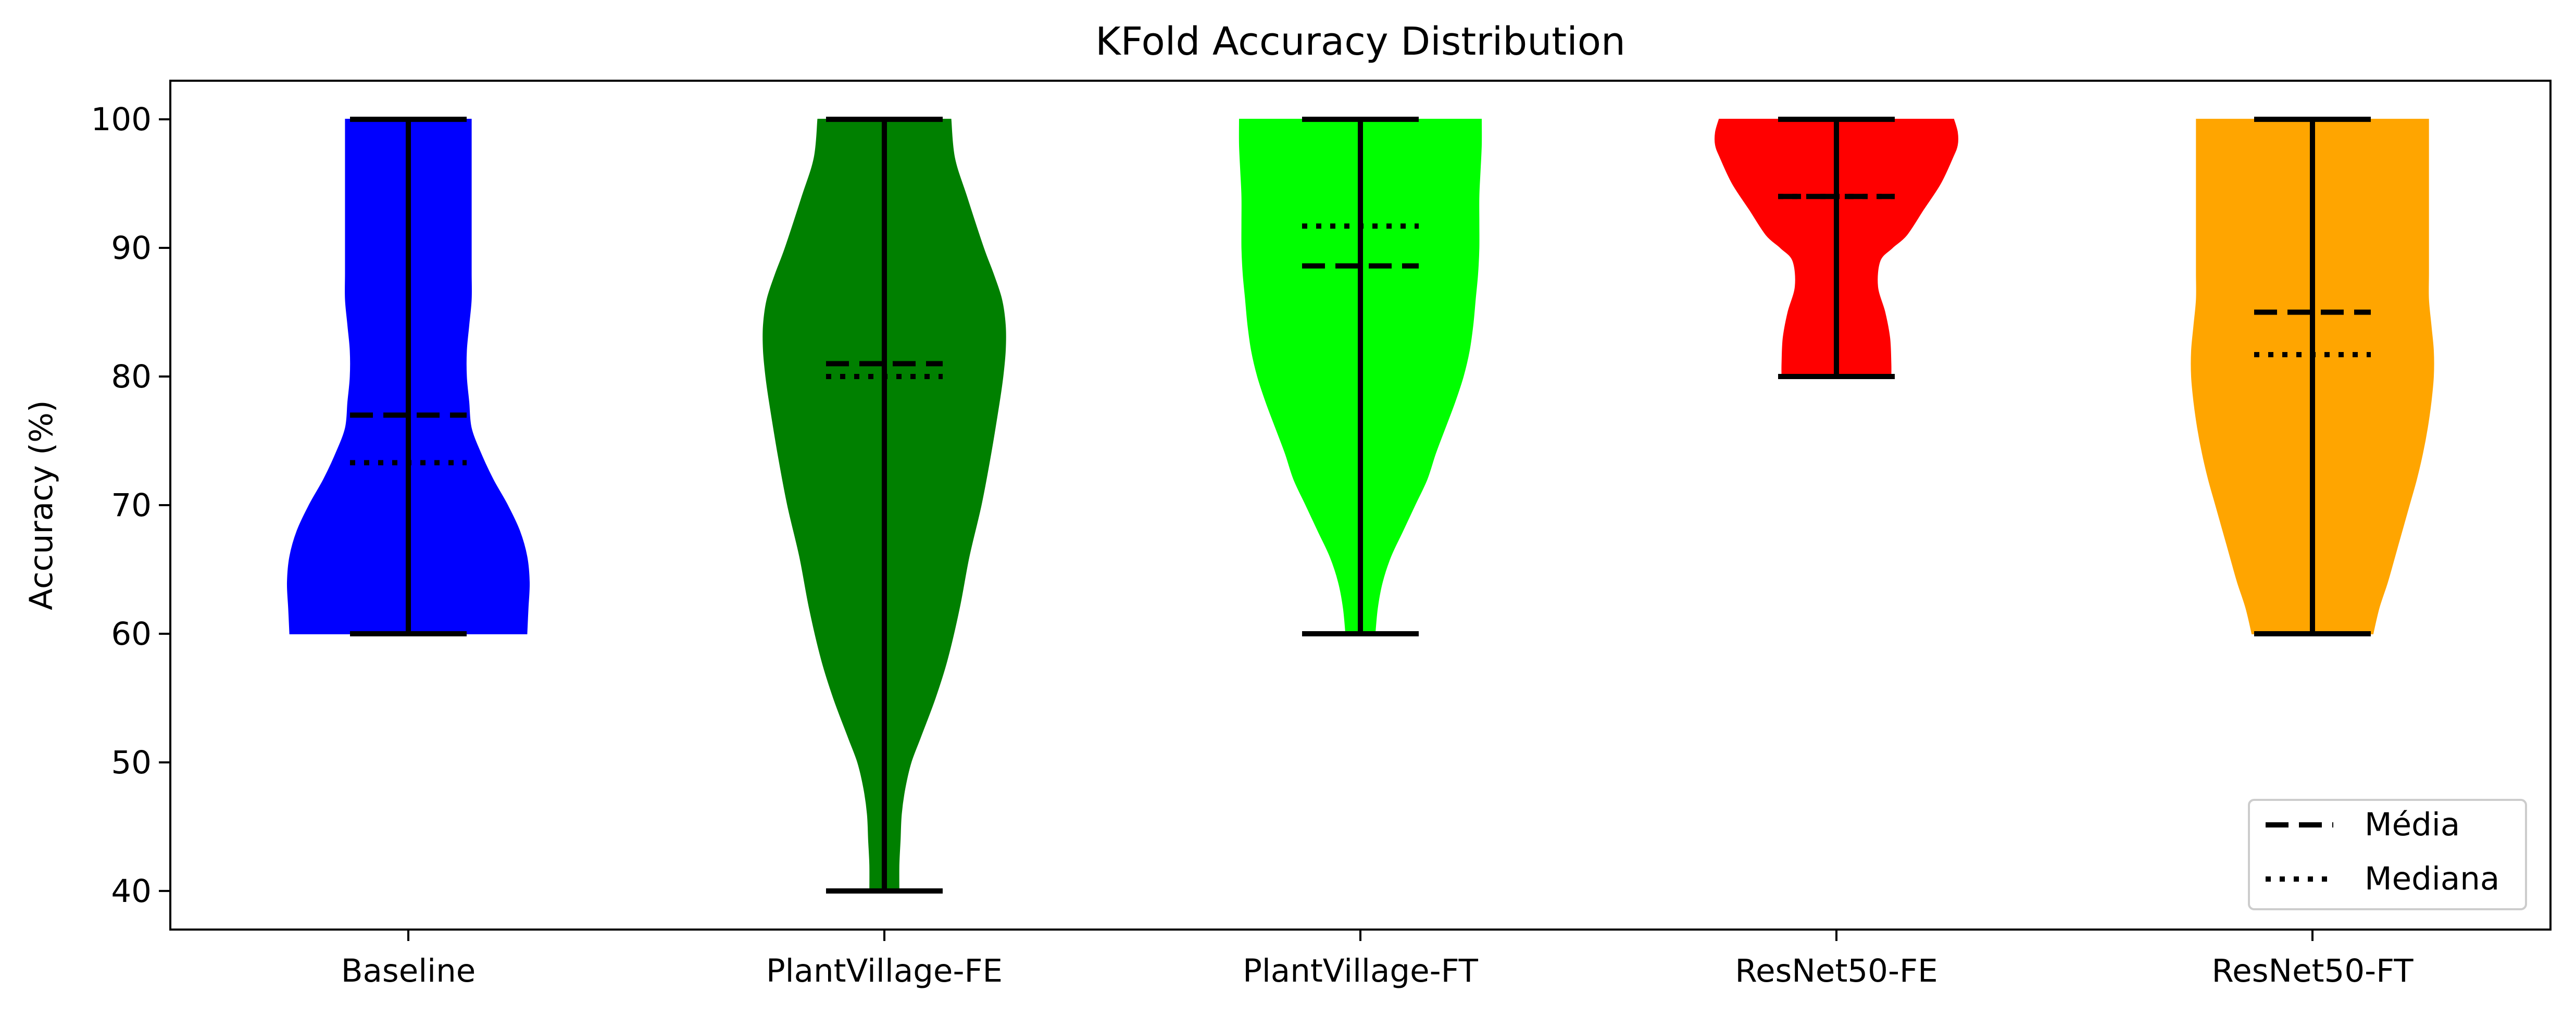 This screenshot has height=1016, width=2576. What do you see at coordinates (131, 376) in the screenshot?
I see `y-tick-label: 80` at bounding box center [131, 376].